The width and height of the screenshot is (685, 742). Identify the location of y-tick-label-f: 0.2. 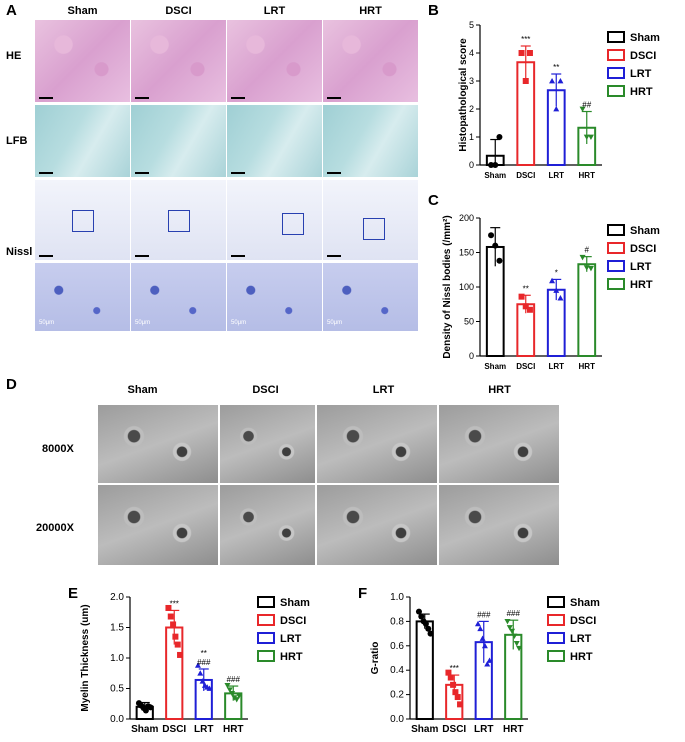
(397, 695).